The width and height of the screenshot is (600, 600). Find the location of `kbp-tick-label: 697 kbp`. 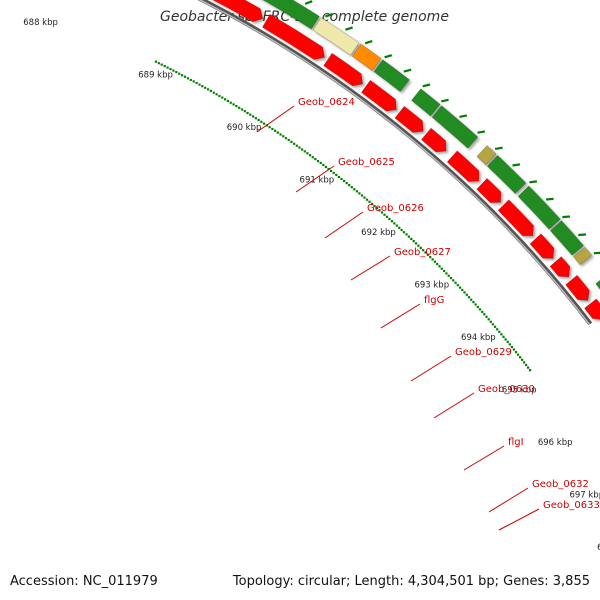

kbp-tick-label: 697 kbp is located at coordinates (584, 496).